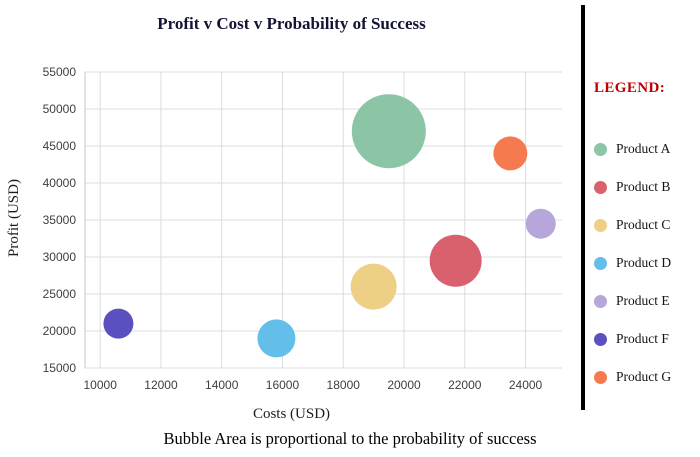 This screenshot has width=700, height=457. I want to click on y-tick-label: 40000, so click(60, 183).